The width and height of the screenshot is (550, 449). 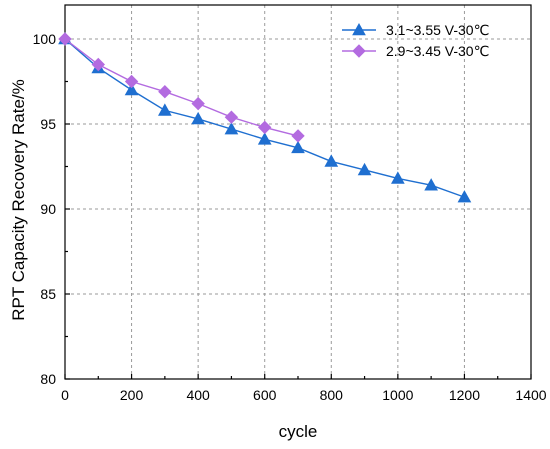 What do you see at coordinates (18, 200) in the screenshot?
I see `y-axis-title: RPT Capacity Recovery Rate/%` at bounding box center [18, 200].